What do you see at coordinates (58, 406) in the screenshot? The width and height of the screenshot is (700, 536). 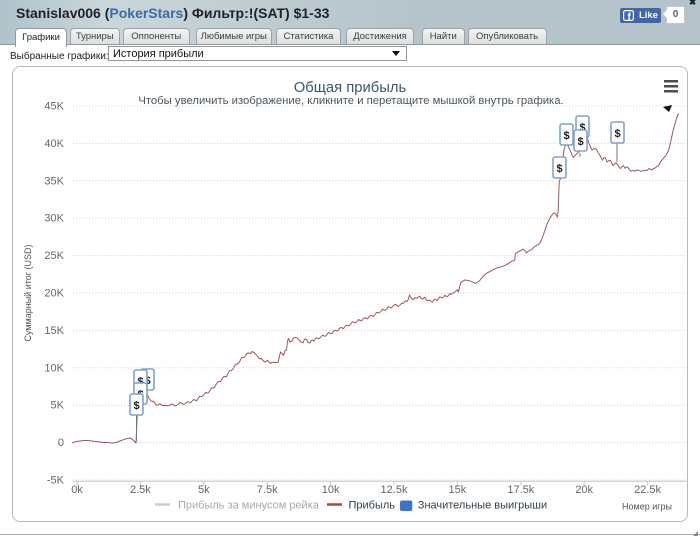 I see `svg-text: 5K` at bounding box center [58, 406].